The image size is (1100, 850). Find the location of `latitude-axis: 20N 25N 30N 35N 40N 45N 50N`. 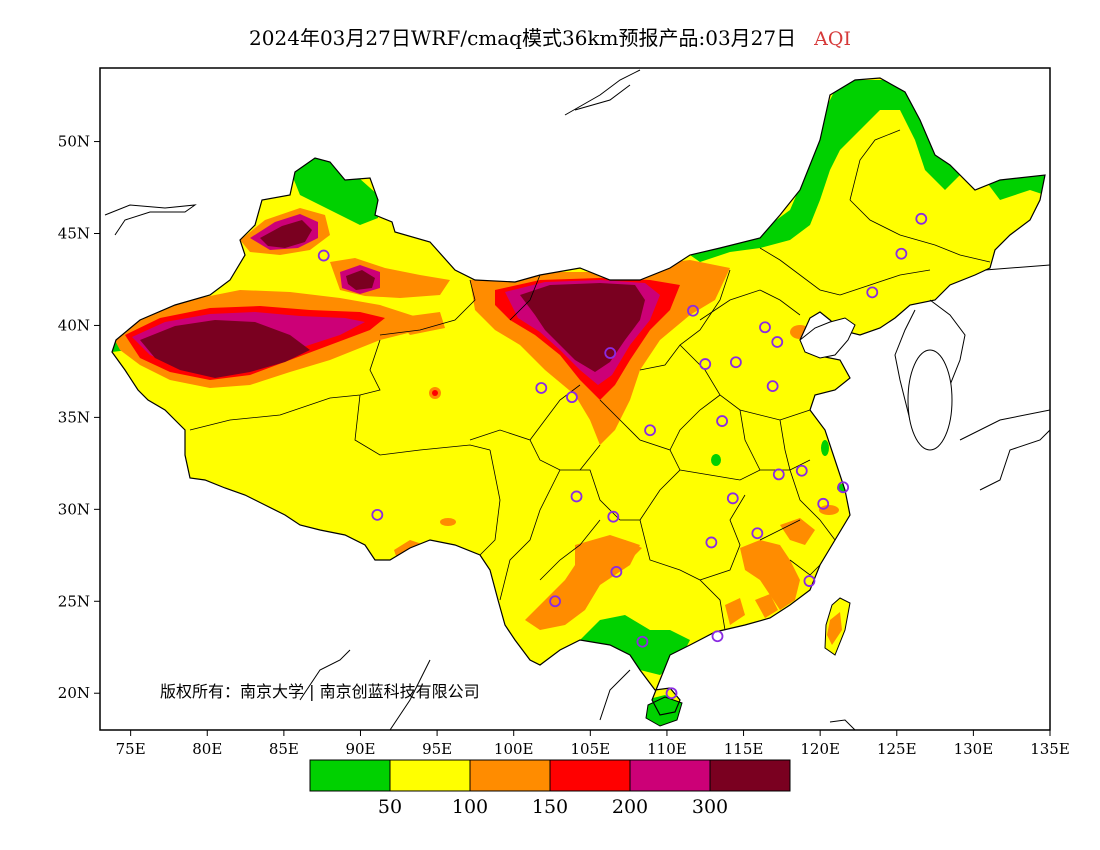

latitude-axis: 20N 25N 30N 35N 40N 45N 50N is located at coordinates (79, 417).